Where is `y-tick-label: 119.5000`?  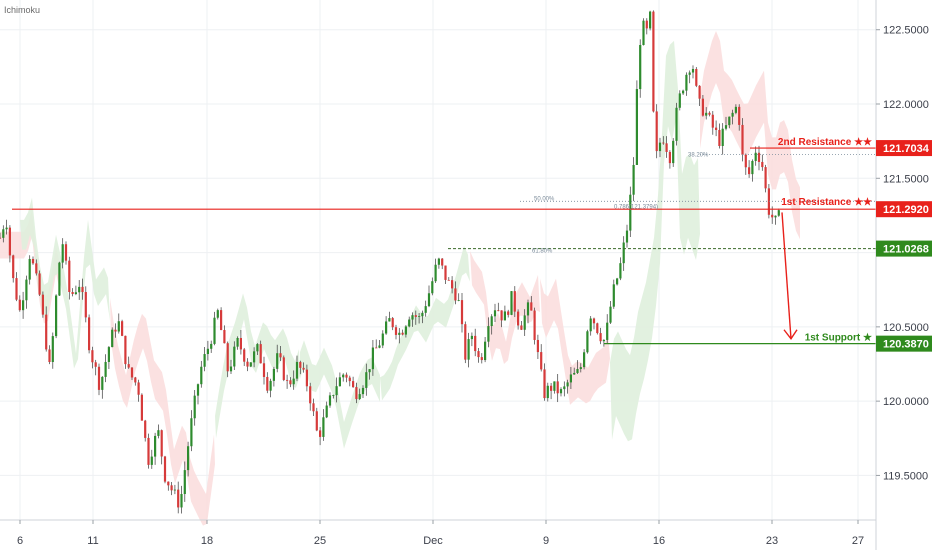 y-tick-label: 119.5000 is located at coordinates (905, 476).